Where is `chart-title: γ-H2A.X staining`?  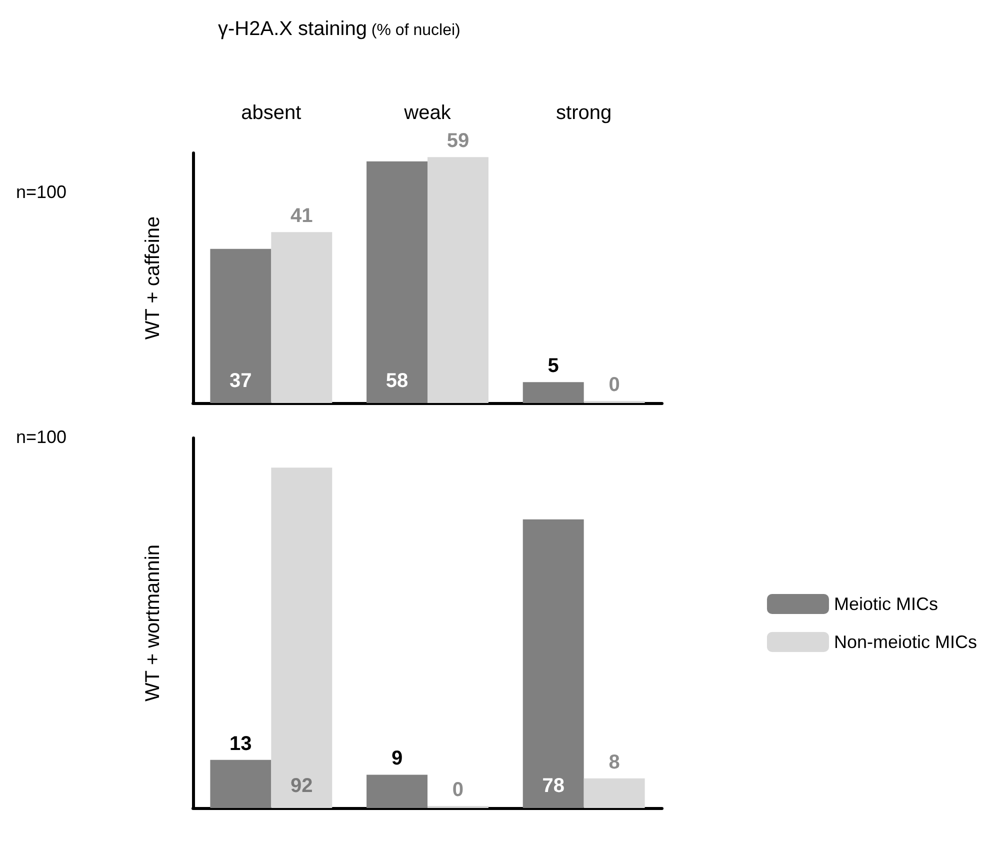 chart-title: γ-H2A.X staining is located at coordinates (292, 29).